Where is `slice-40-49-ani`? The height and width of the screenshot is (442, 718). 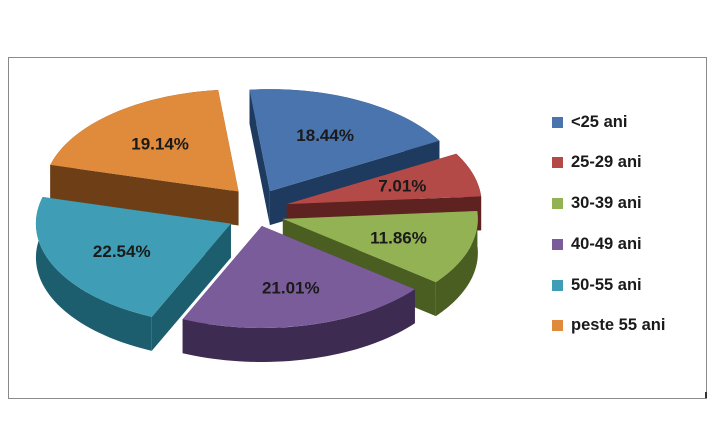
slice-40-49-ani is located at coordinates (298, 276).